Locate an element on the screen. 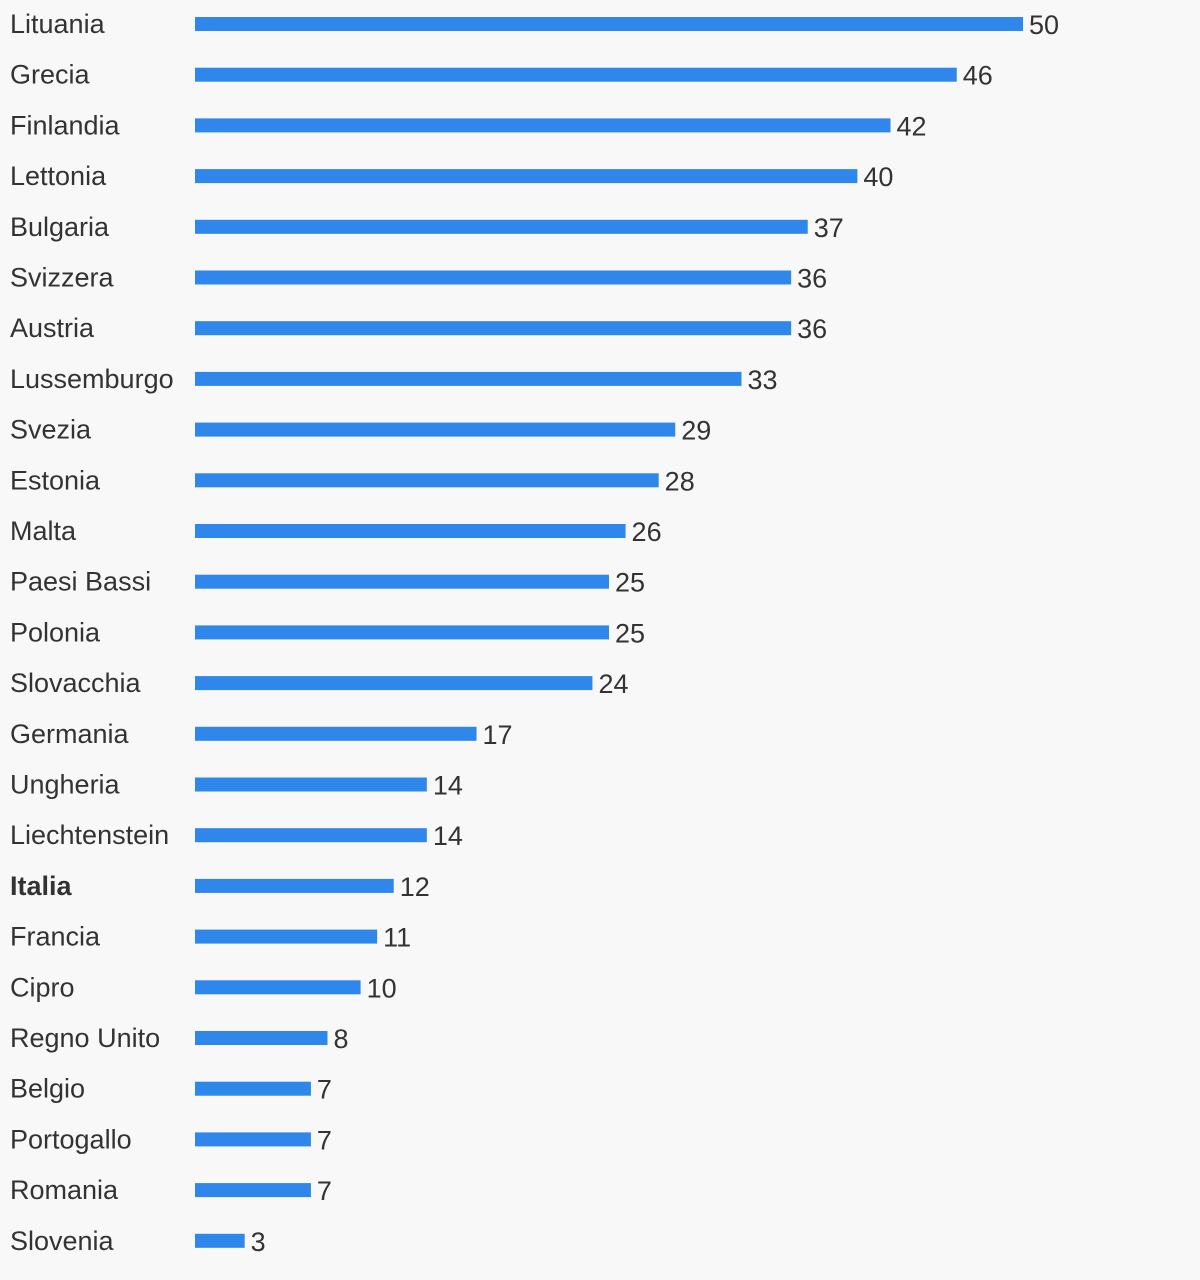 The height and width of the screenshot is (1280, 1200). category-label: Slovacchia is located at coordinates (76, 683).